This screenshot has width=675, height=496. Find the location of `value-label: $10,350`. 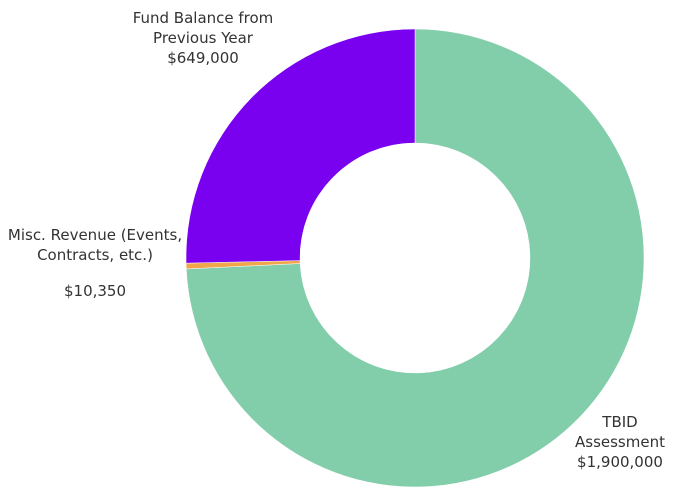

value-label: $10,350 is located at coordinates (95, 291).